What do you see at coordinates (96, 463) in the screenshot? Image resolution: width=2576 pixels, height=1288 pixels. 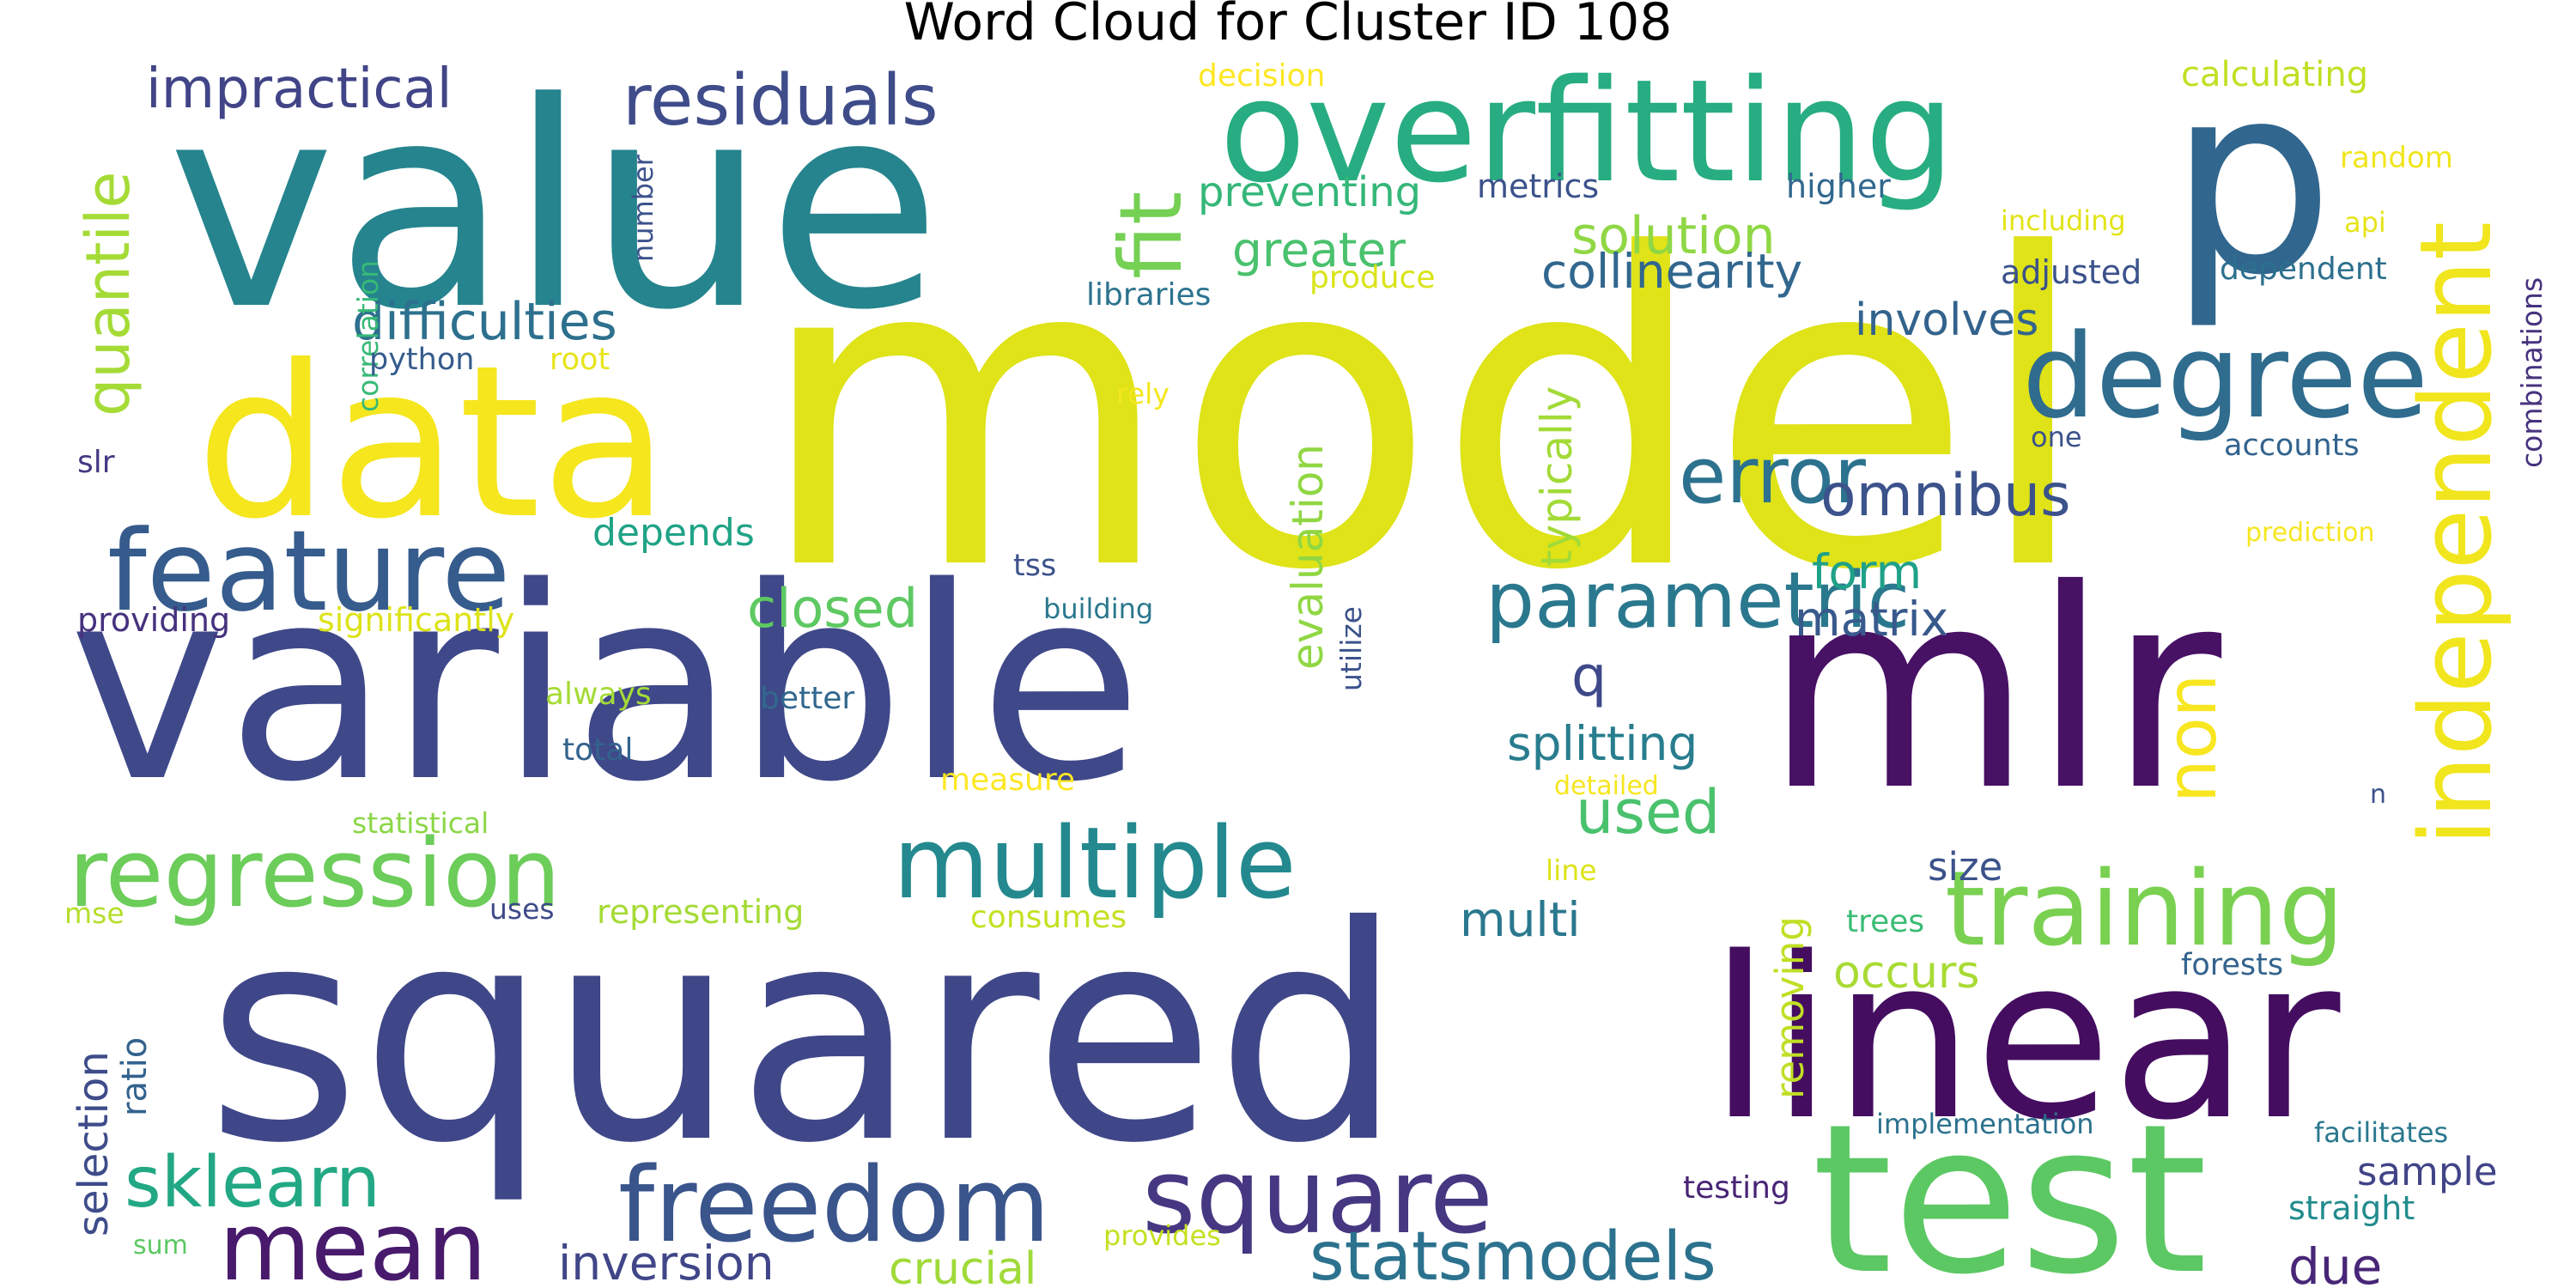 I see `word-slr: slr` at bounding box center [96, 463].